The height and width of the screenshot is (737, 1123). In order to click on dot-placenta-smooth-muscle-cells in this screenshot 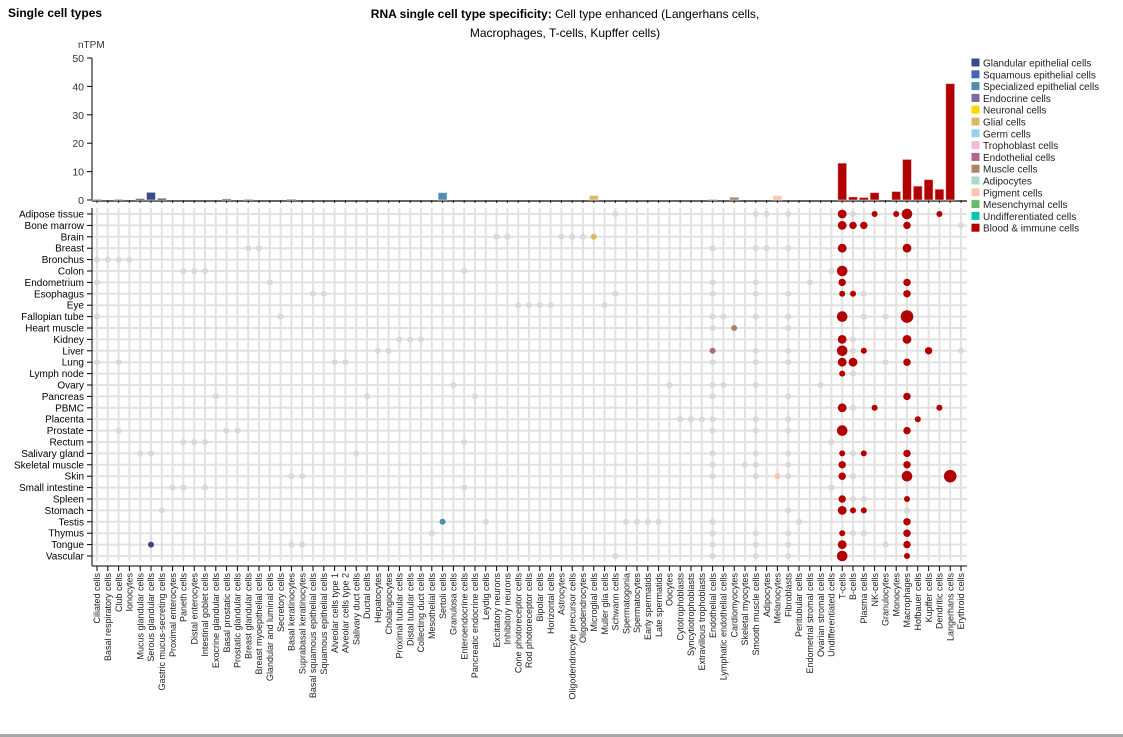, I will do `click(755, 419)`.